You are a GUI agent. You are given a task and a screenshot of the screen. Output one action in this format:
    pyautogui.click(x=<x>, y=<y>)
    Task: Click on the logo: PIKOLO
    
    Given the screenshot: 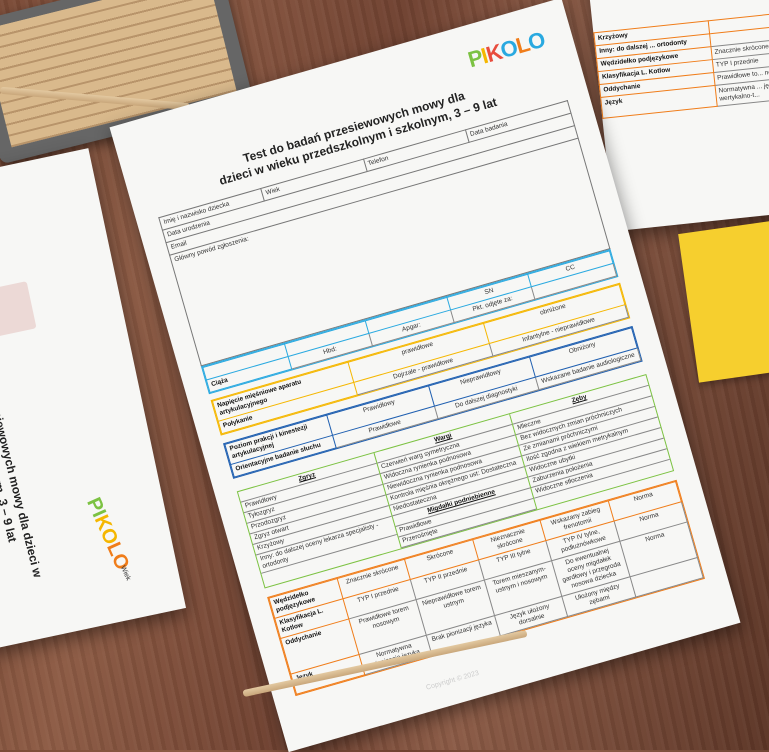 What is the action you would take?
    pyautogui.click(x=506, y=49)
    